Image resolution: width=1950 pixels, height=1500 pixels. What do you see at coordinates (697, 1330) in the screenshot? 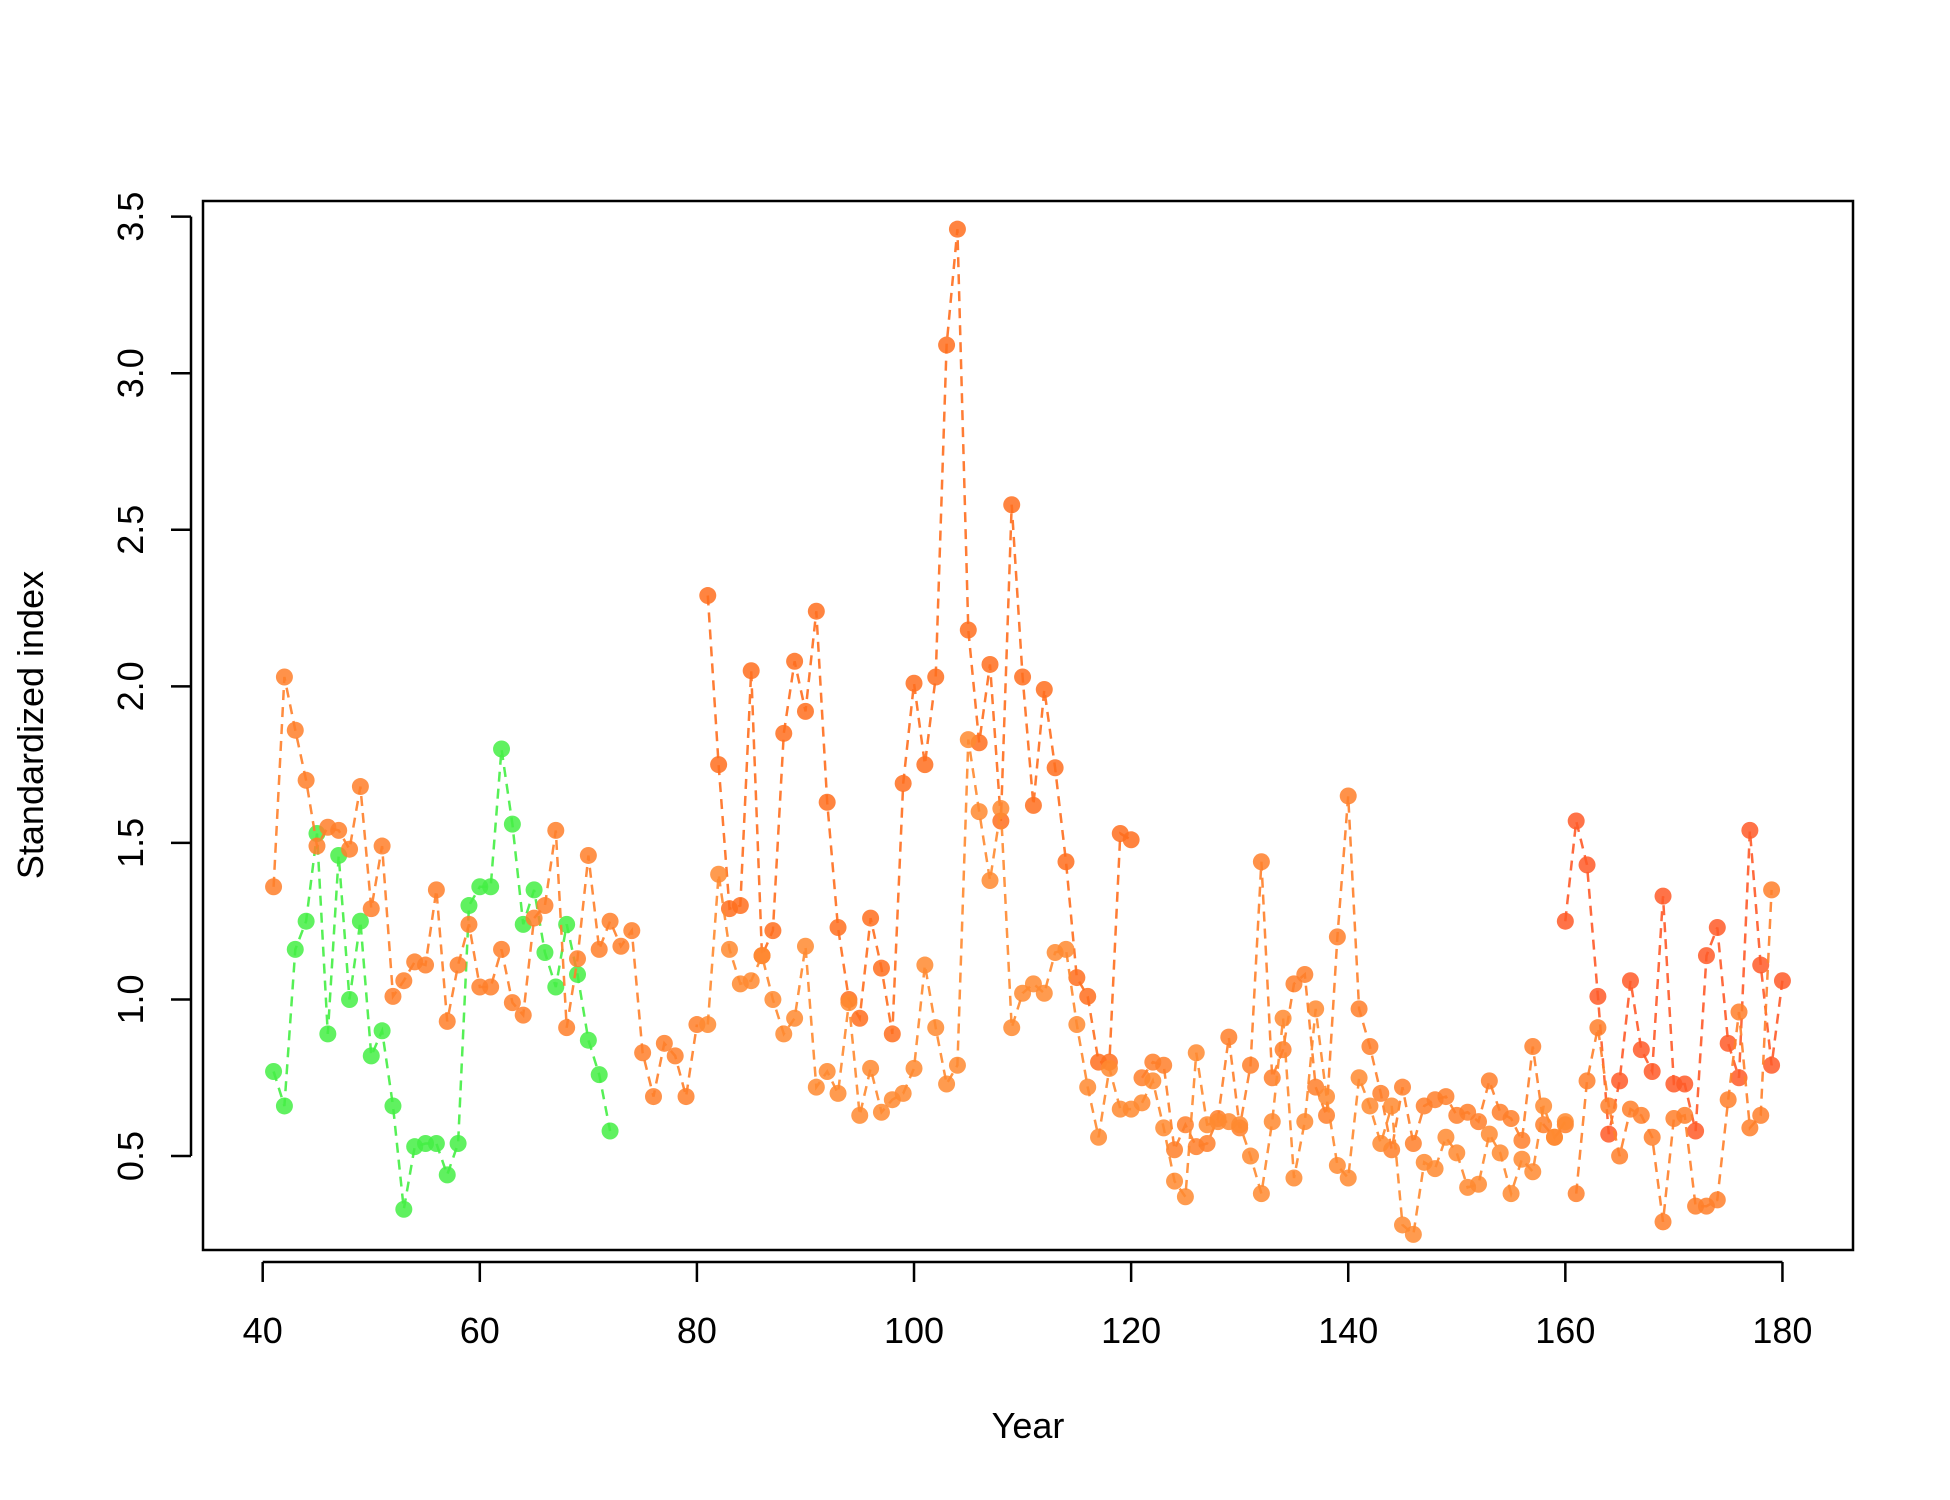
I see `x-tick-label: 80` at bounding box center [697, 1330].